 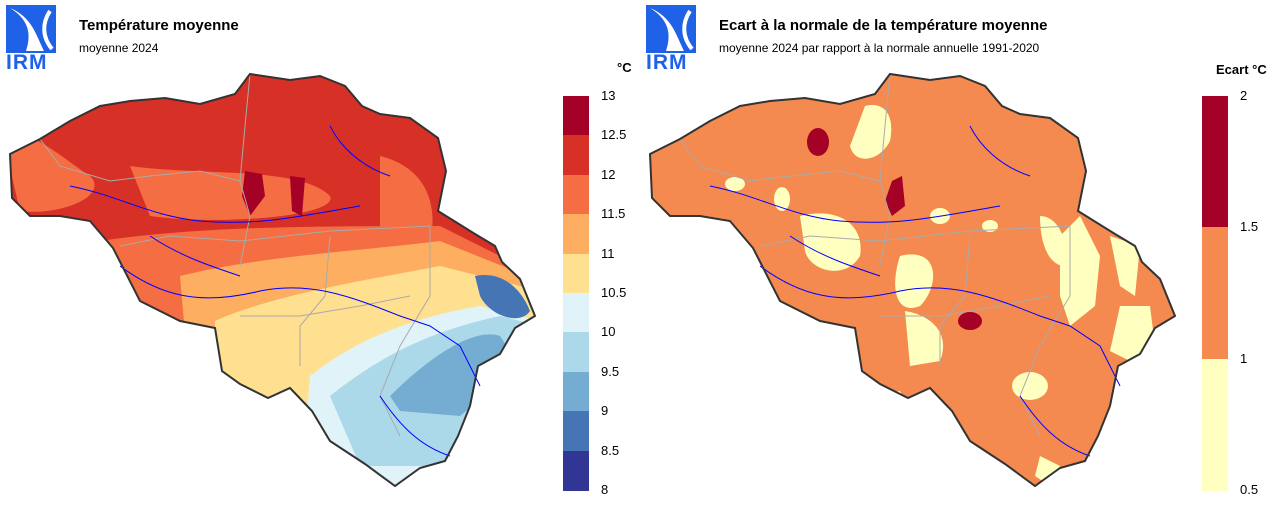 What do you see at coordinates (608, 174) in the screenshot?
I see `legend-tick-label: 12` at bounding box center [608, 174].